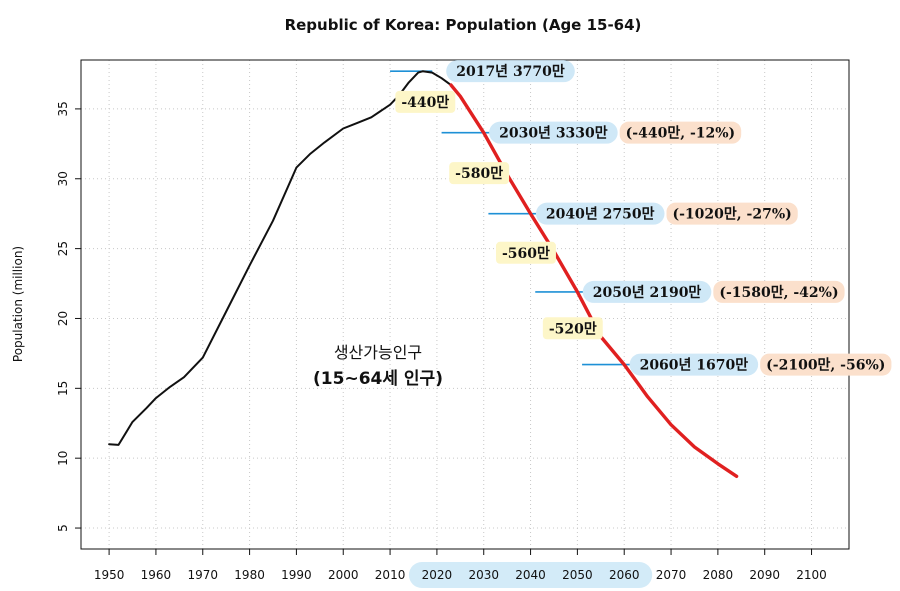  I want to click on x-tick-label: 1960, so click(156, 575).